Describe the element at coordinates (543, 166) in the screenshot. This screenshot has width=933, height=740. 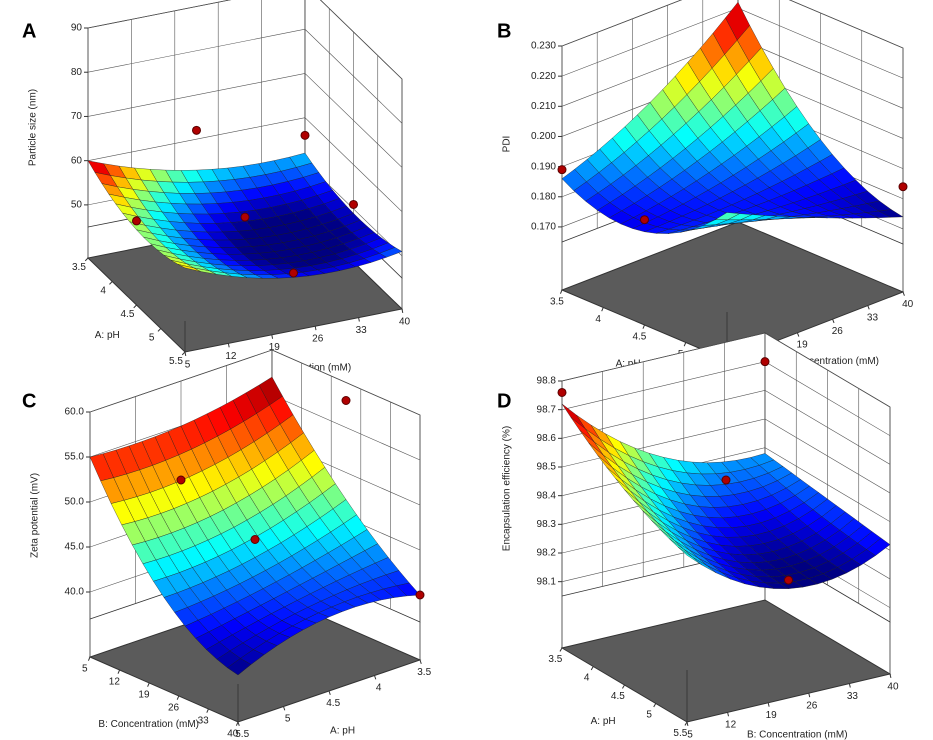
I see `z-tick-label: 0.190` at that location.